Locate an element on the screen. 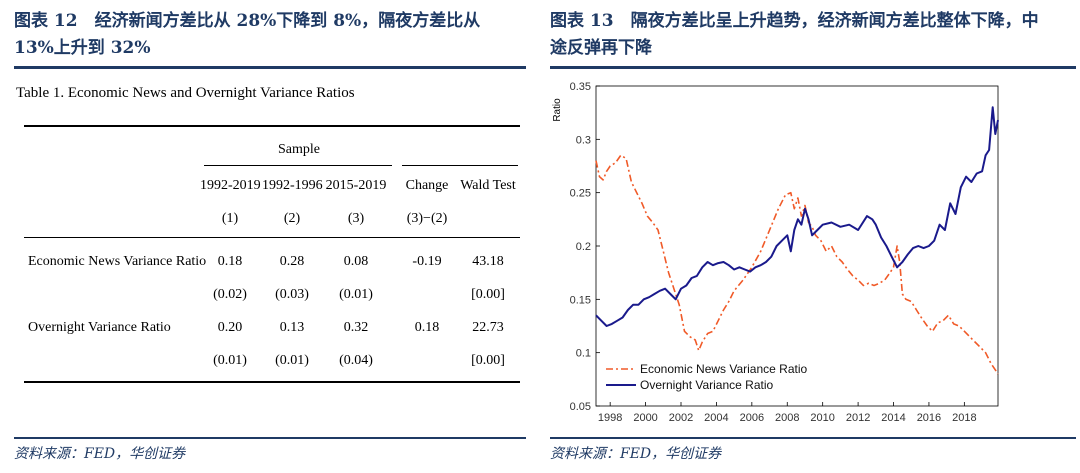 The width and height of the screenshot is (1080, 473). left-bottom-rule is located at coordinates (270, 438).